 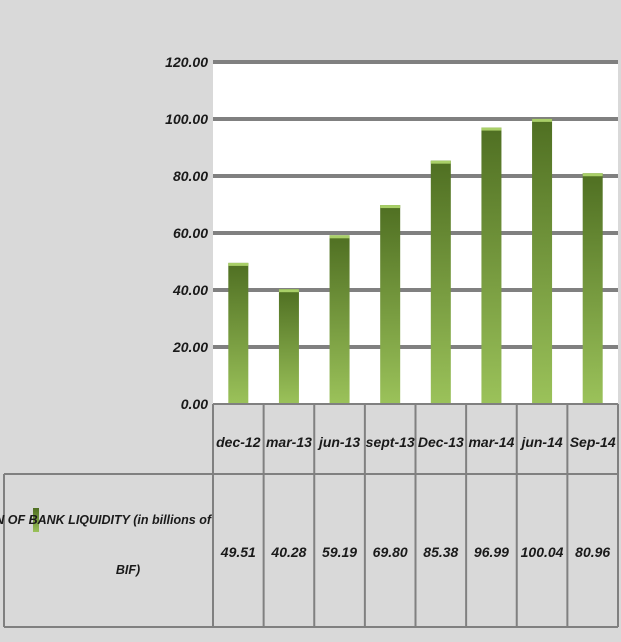 I want to click on y-axis-tick-labels: 0.00 20.00 40.00 60.00 80.00 100.00 120.00, so click(x=186, y=233).